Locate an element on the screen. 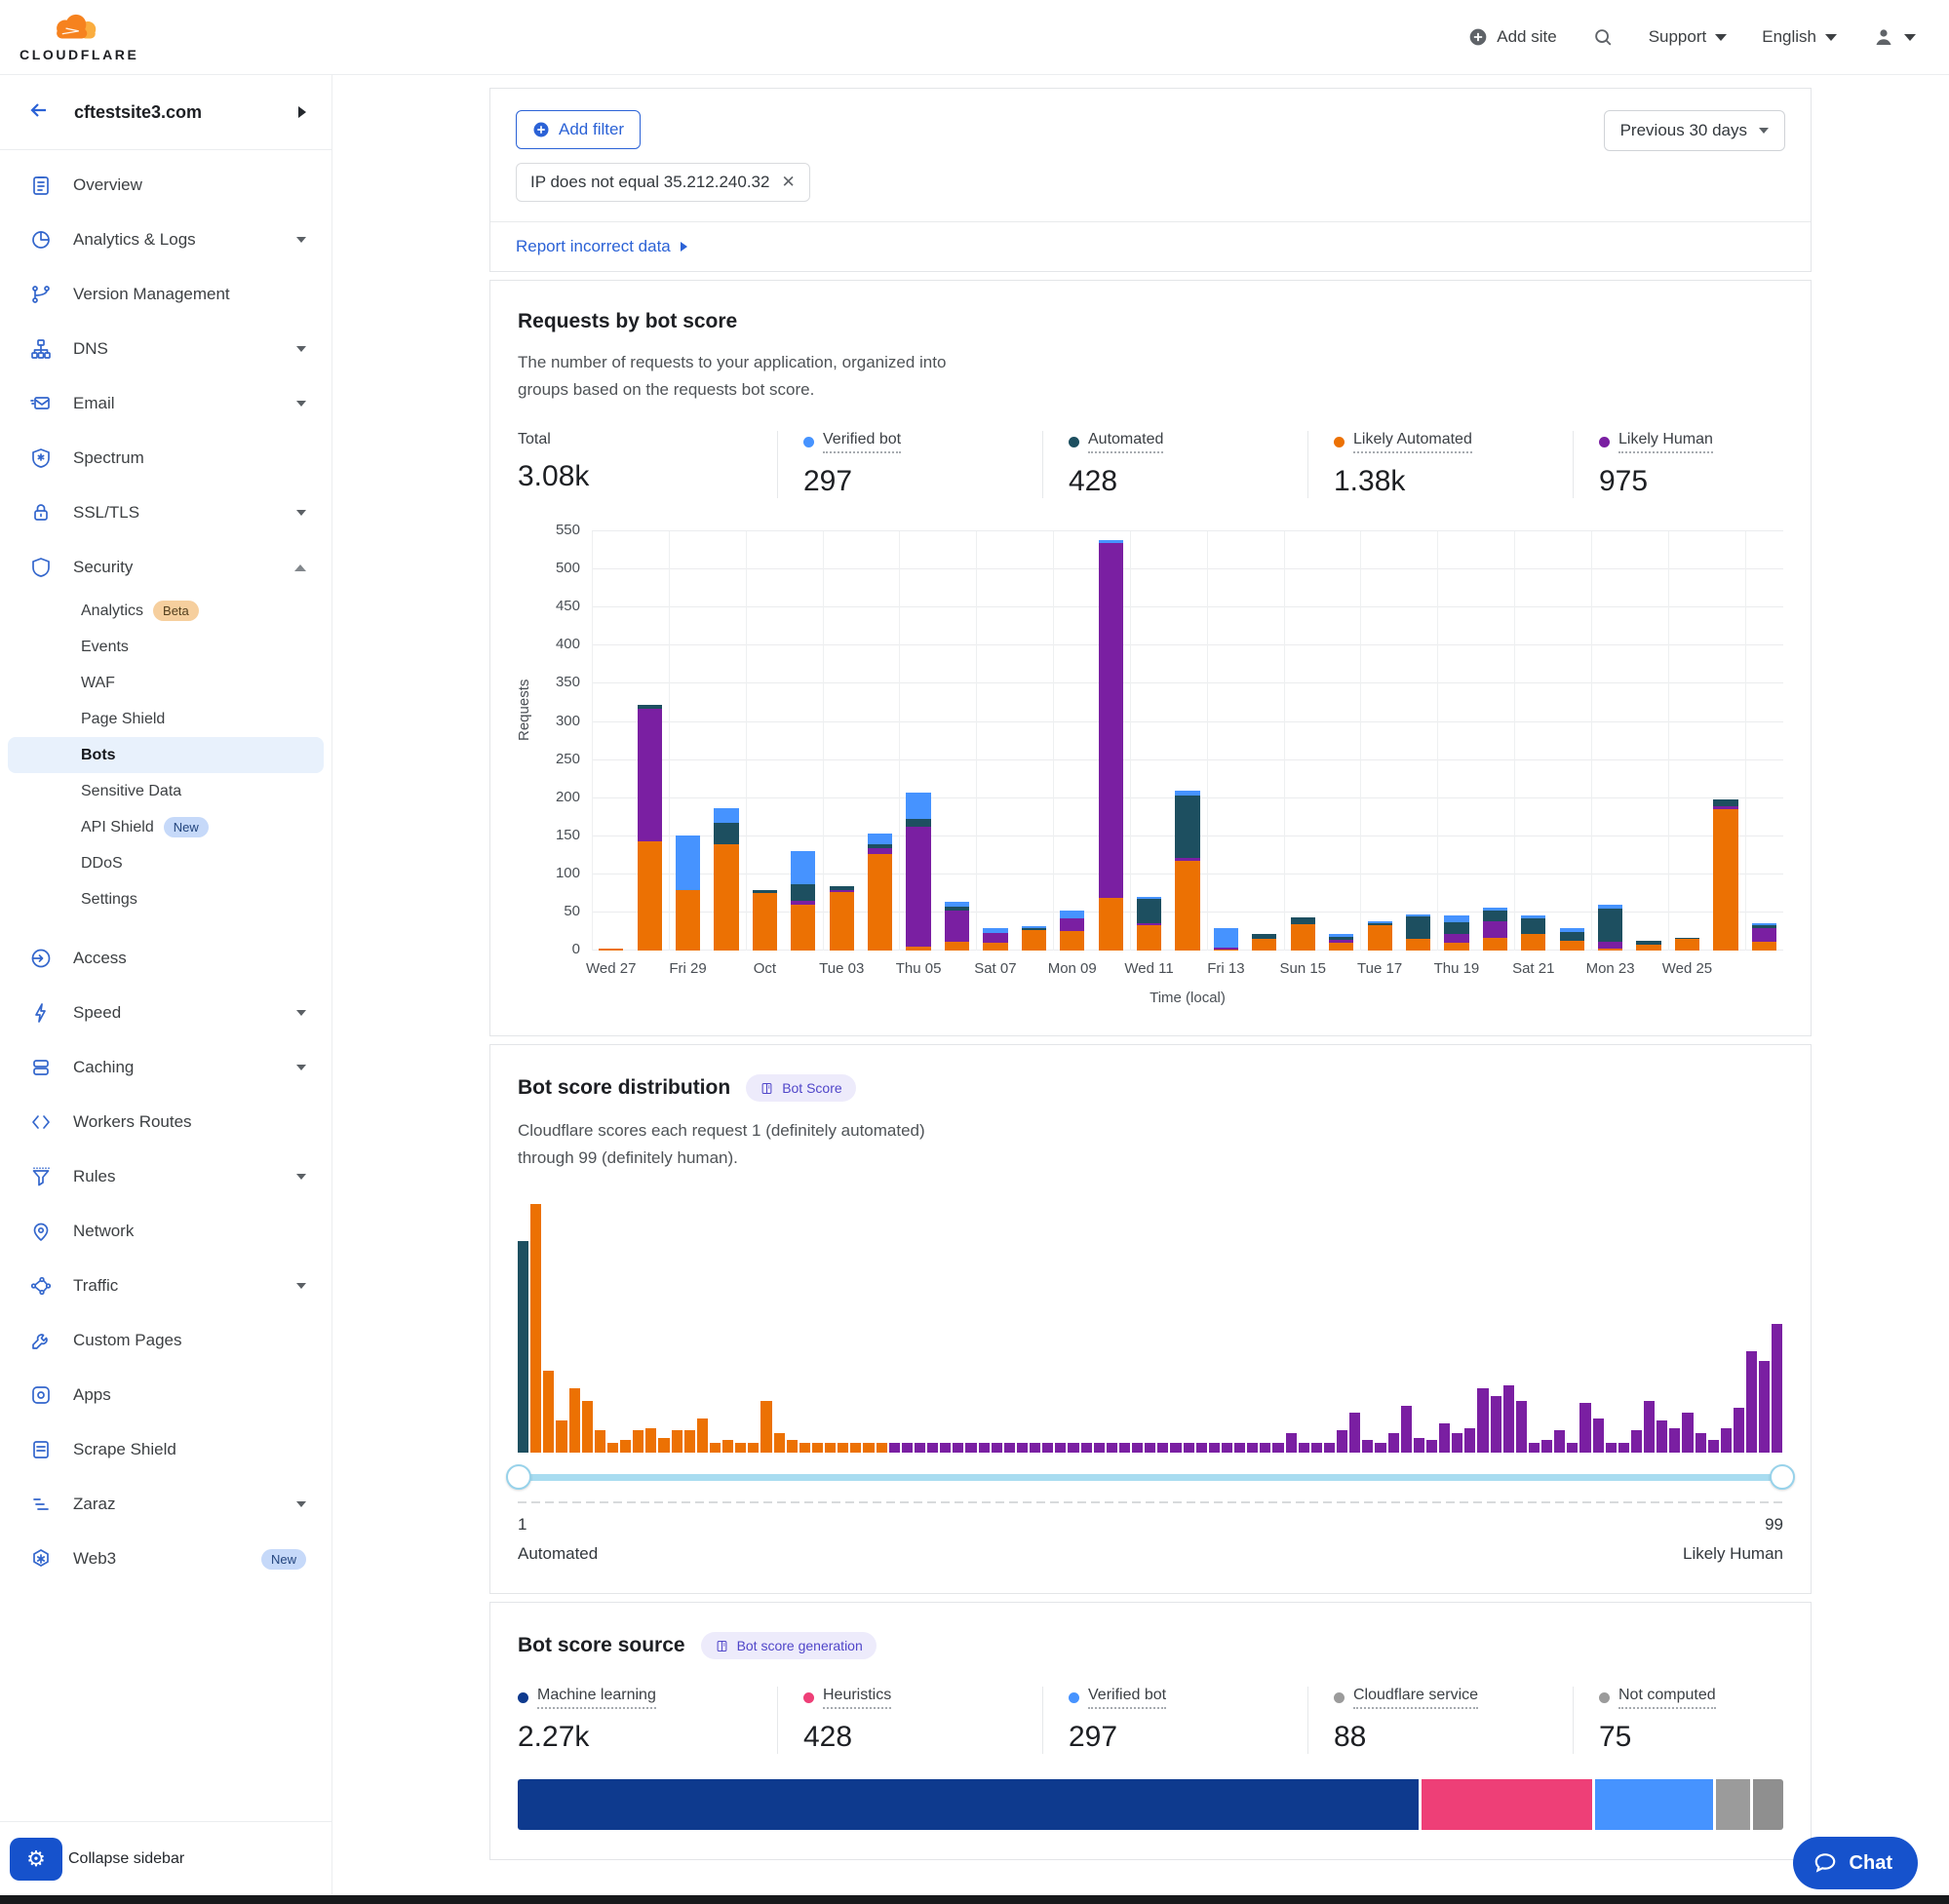  sidebar-subitem-analytics: Analytics Beta is located at coordinates (166, 611).